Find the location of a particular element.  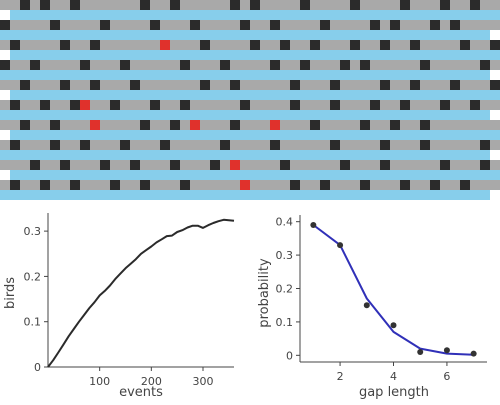

x-tick-label: 2 is located at coordinates (340, 376).